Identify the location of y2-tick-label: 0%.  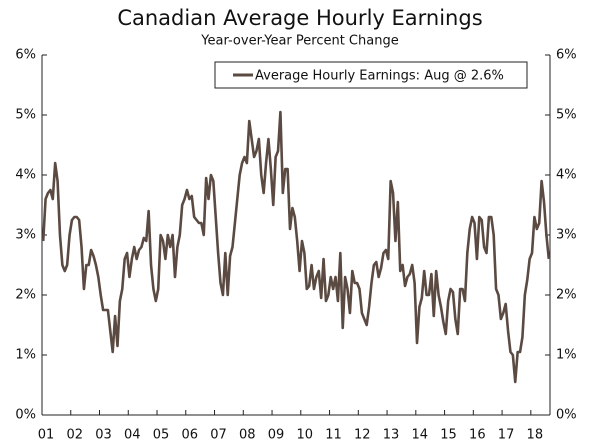
(566, 415).